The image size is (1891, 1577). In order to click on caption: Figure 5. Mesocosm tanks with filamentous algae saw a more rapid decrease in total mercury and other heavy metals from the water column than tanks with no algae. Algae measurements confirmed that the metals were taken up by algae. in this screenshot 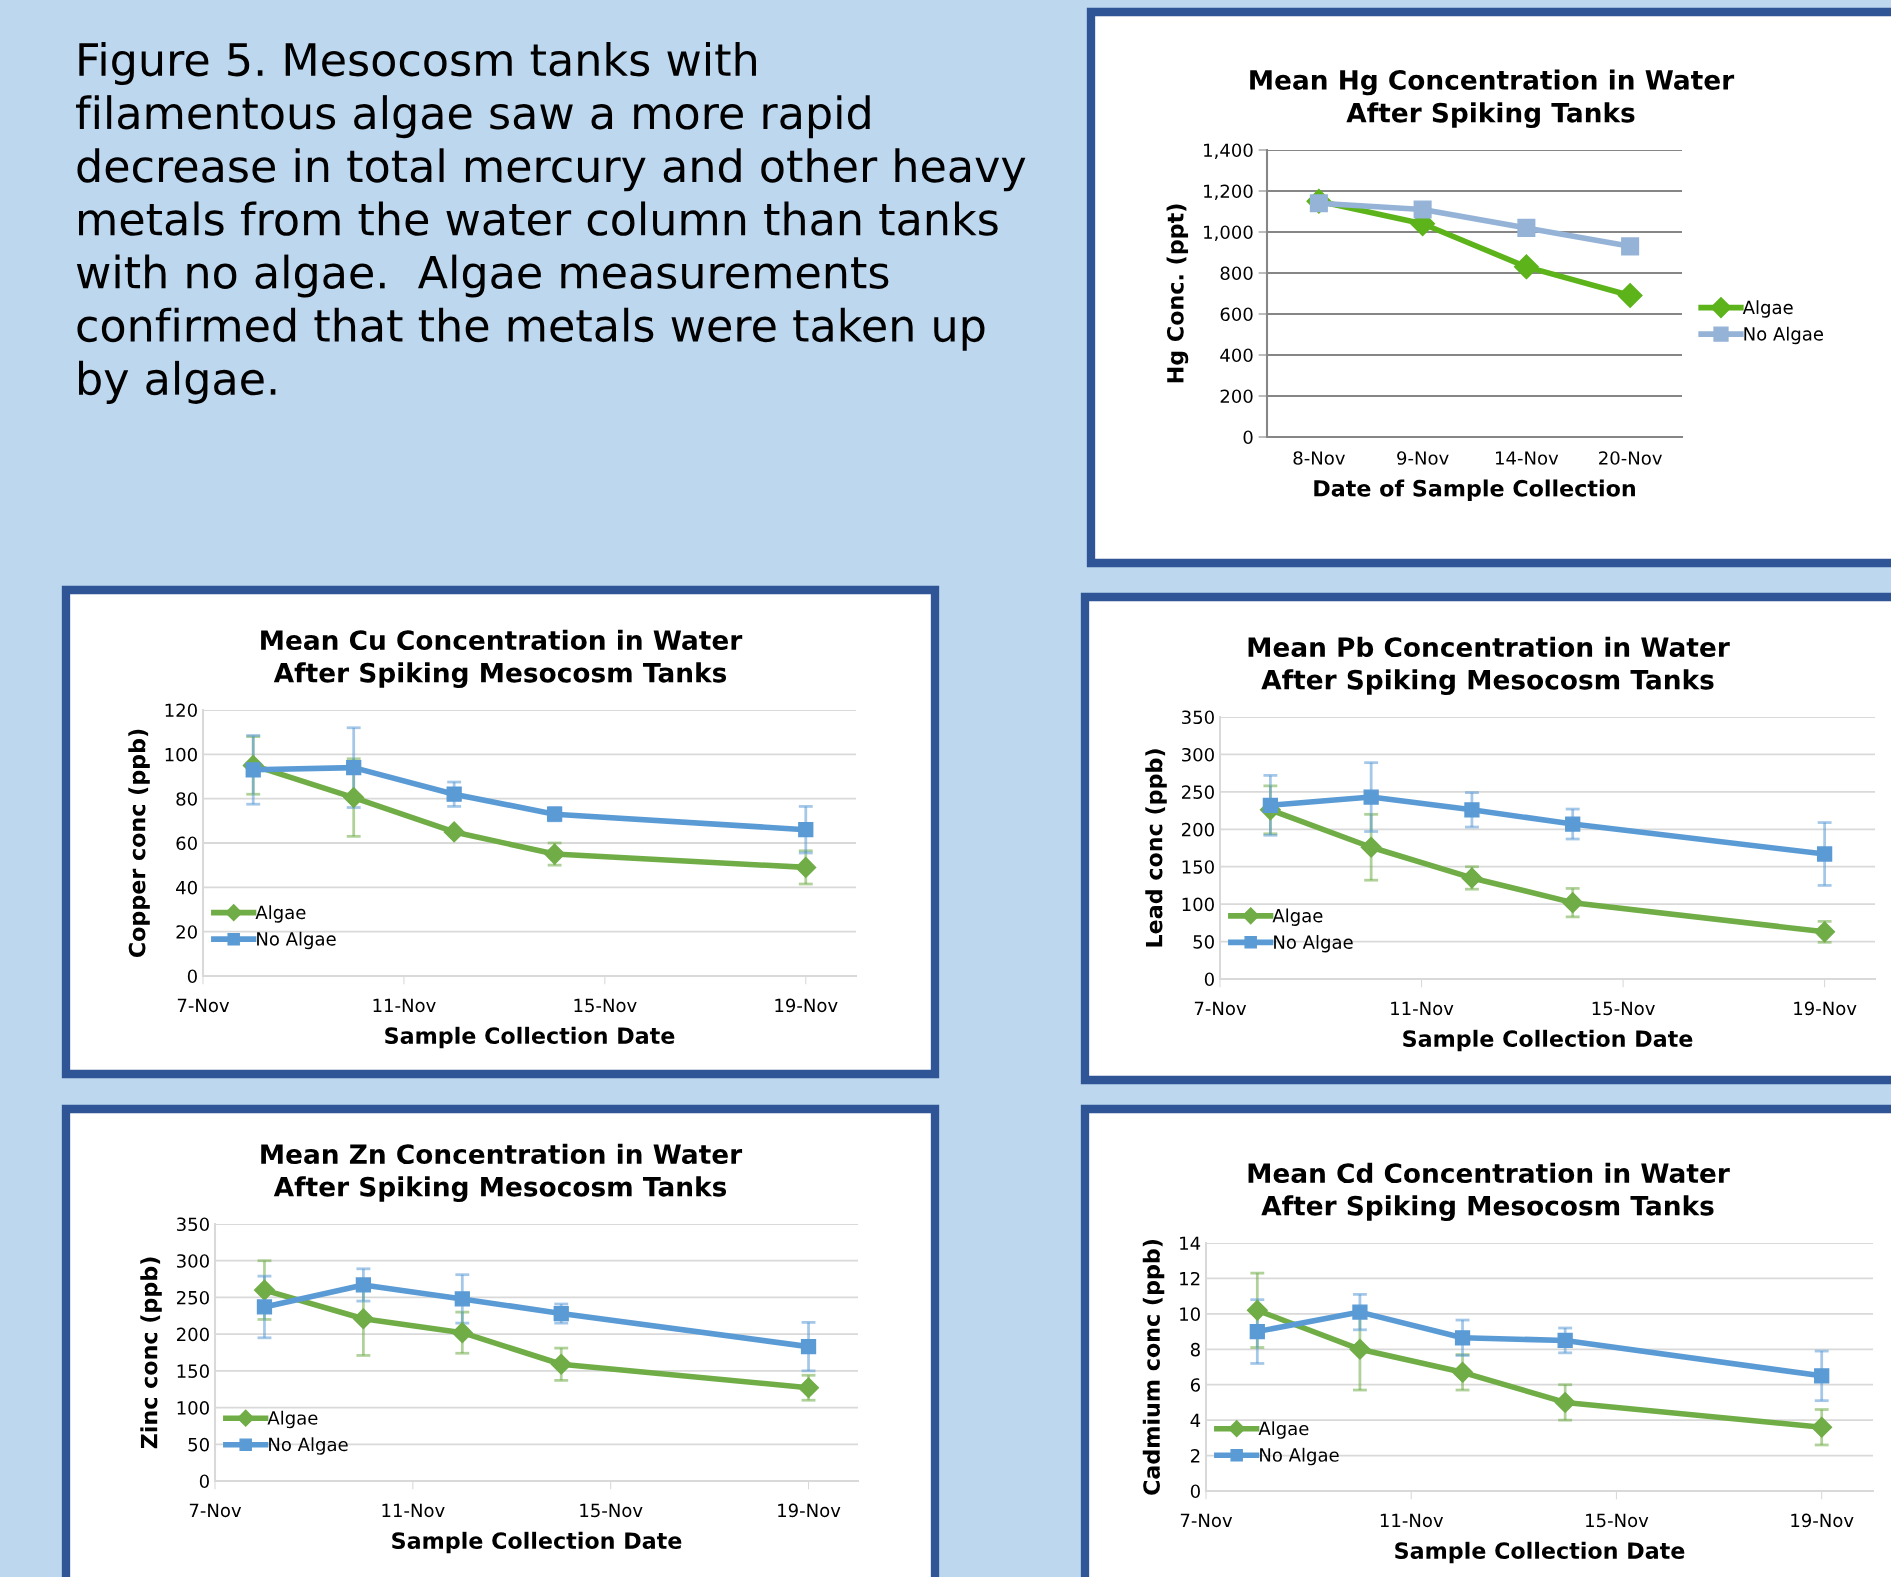, I will do `click(551, 223)`.